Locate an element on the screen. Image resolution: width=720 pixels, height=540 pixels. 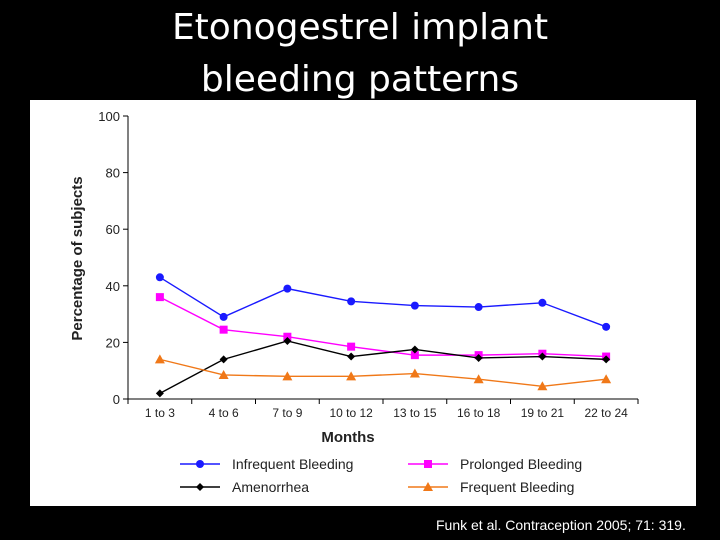
y-tick-label: 40 is located at coordinates (113, 286).